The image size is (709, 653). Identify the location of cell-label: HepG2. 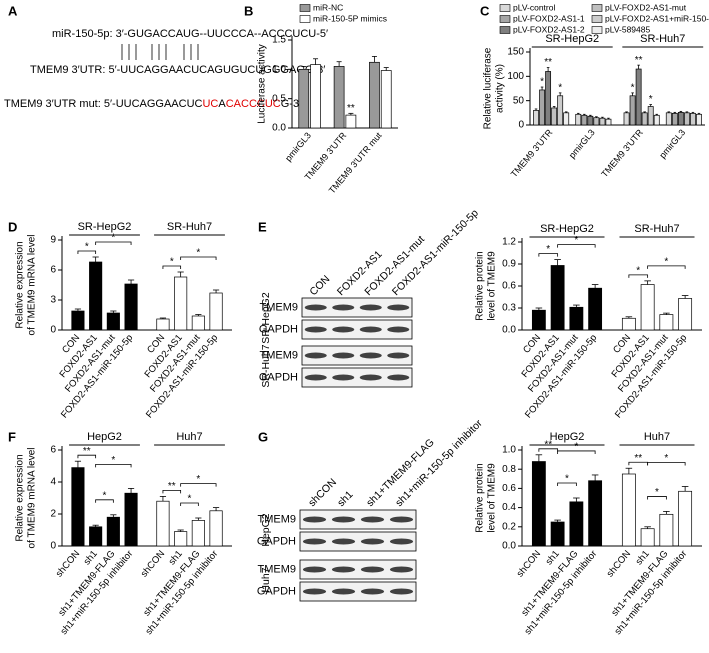
(266, 529).